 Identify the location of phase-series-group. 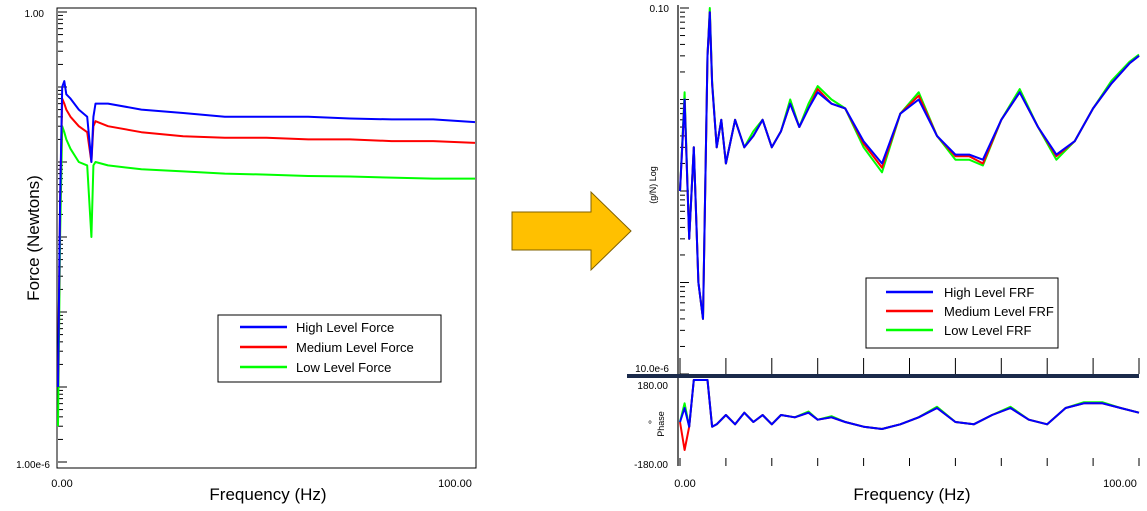
(909, 415).